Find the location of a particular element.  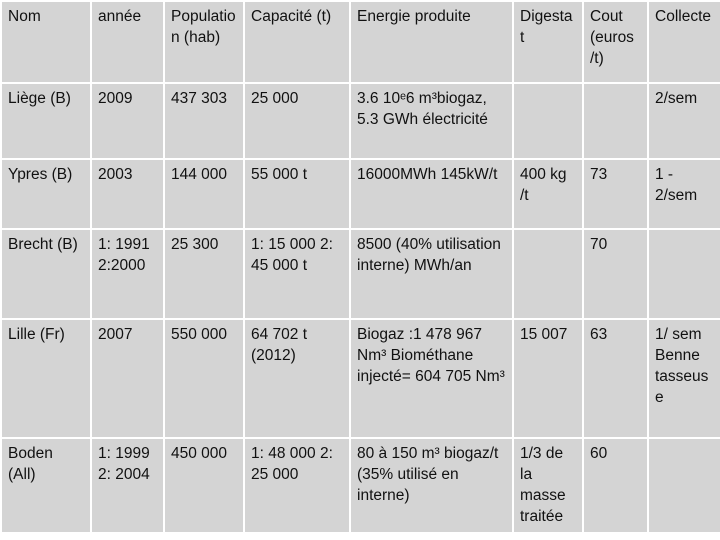

table-cell: 16000MWh 145kW/t is located at coordinates (431, 194).